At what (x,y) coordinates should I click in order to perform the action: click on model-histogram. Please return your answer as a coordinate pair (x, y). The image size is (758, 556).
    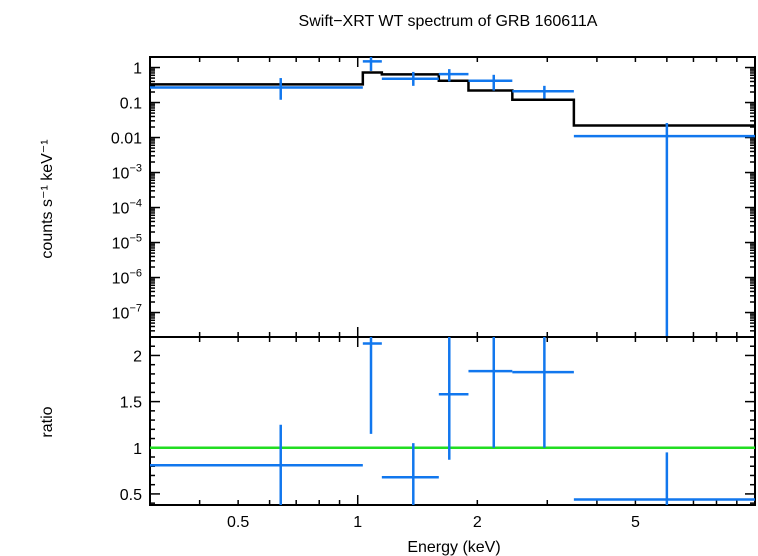
    Looking at the image, I should click on (452, 99).